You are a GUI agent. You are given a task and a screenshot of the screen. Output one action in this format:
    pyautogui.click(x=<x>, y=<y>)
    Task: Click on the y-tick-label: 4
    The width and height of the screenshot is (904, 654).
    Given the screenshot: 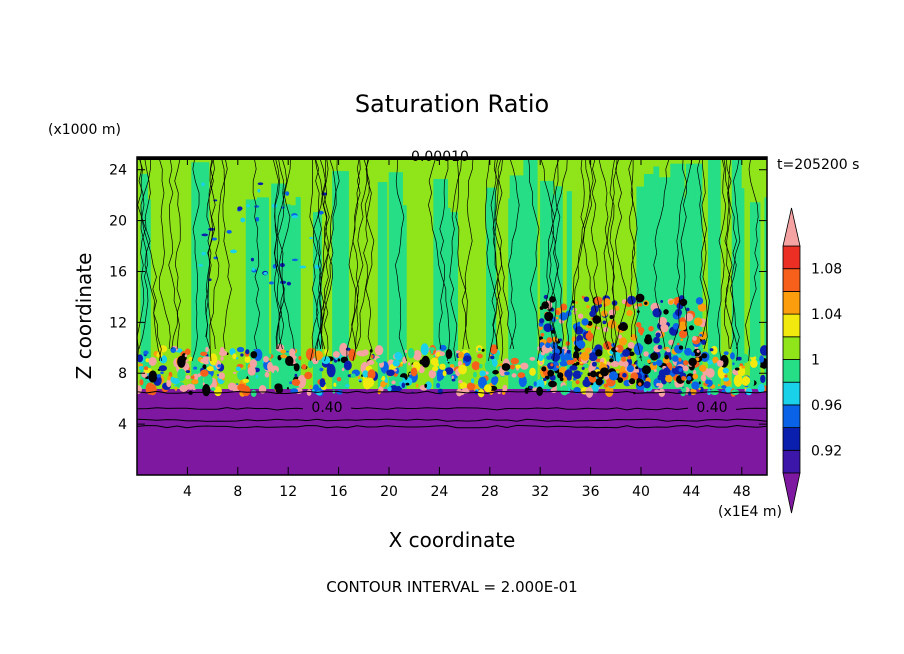 What is the action you would take?
    pyautogui.click(x=122, y=425)
    